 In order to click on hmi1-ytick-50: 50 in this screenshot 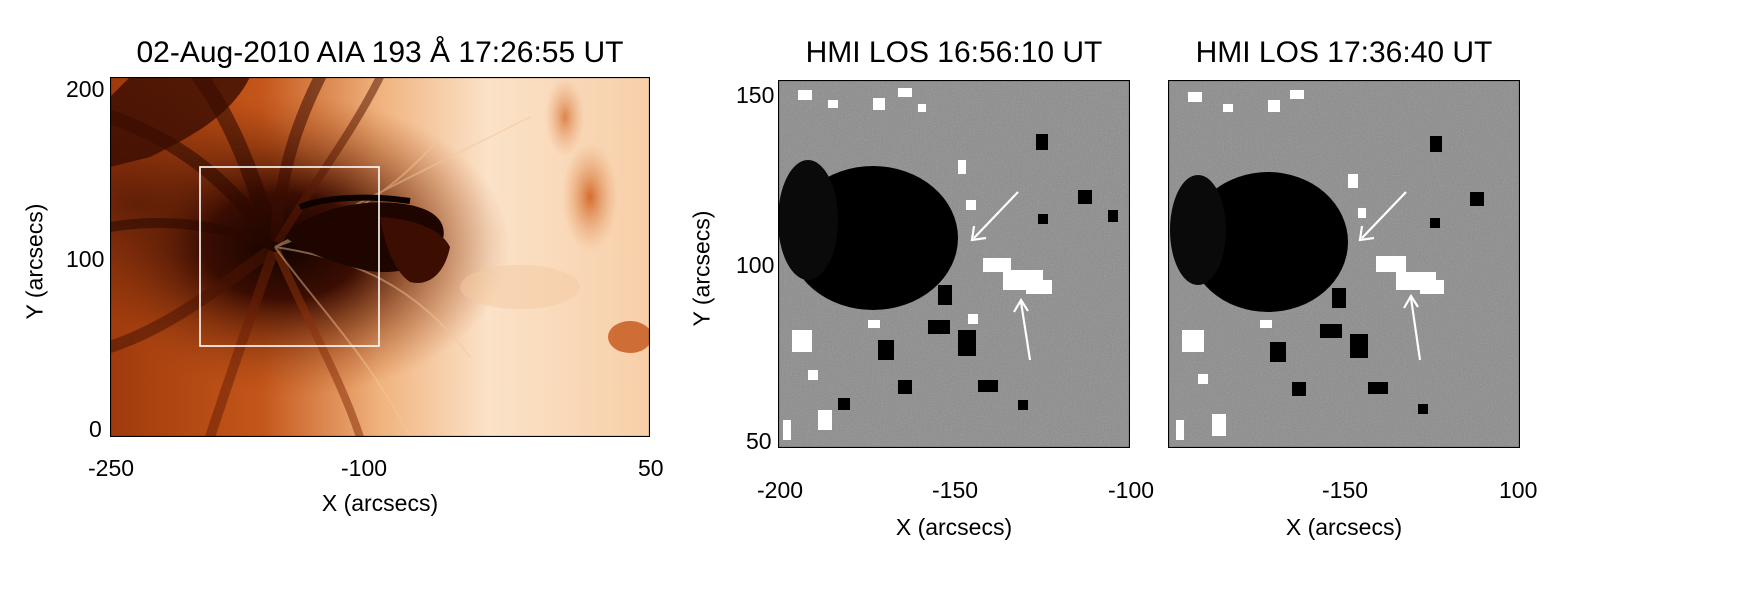, I will do `click(759, 441)`.